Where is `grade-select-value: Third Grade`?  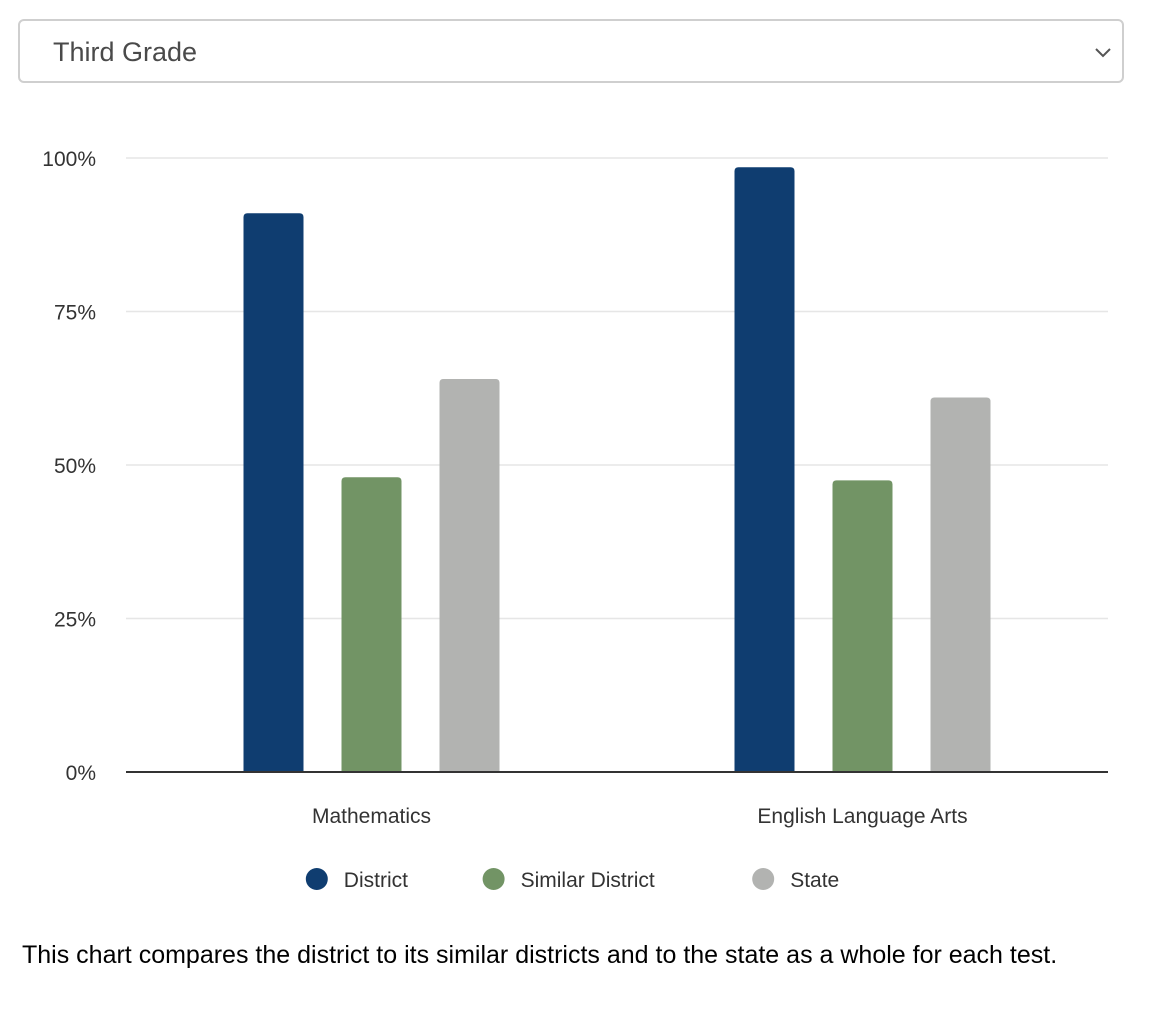
grade-select-value: Third Grade is located at coordinates (125, 52).